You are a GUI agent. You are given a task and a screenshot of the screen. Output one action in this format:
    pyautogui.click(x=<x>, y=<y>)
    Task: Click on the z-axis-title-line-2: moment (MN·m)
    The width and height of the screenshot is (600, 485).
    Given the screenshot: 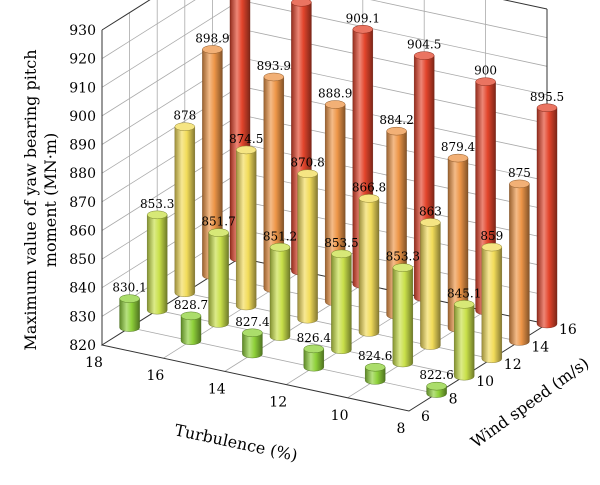 What is the action you would take?
    pyautogui.click(x=50, y=200)
    